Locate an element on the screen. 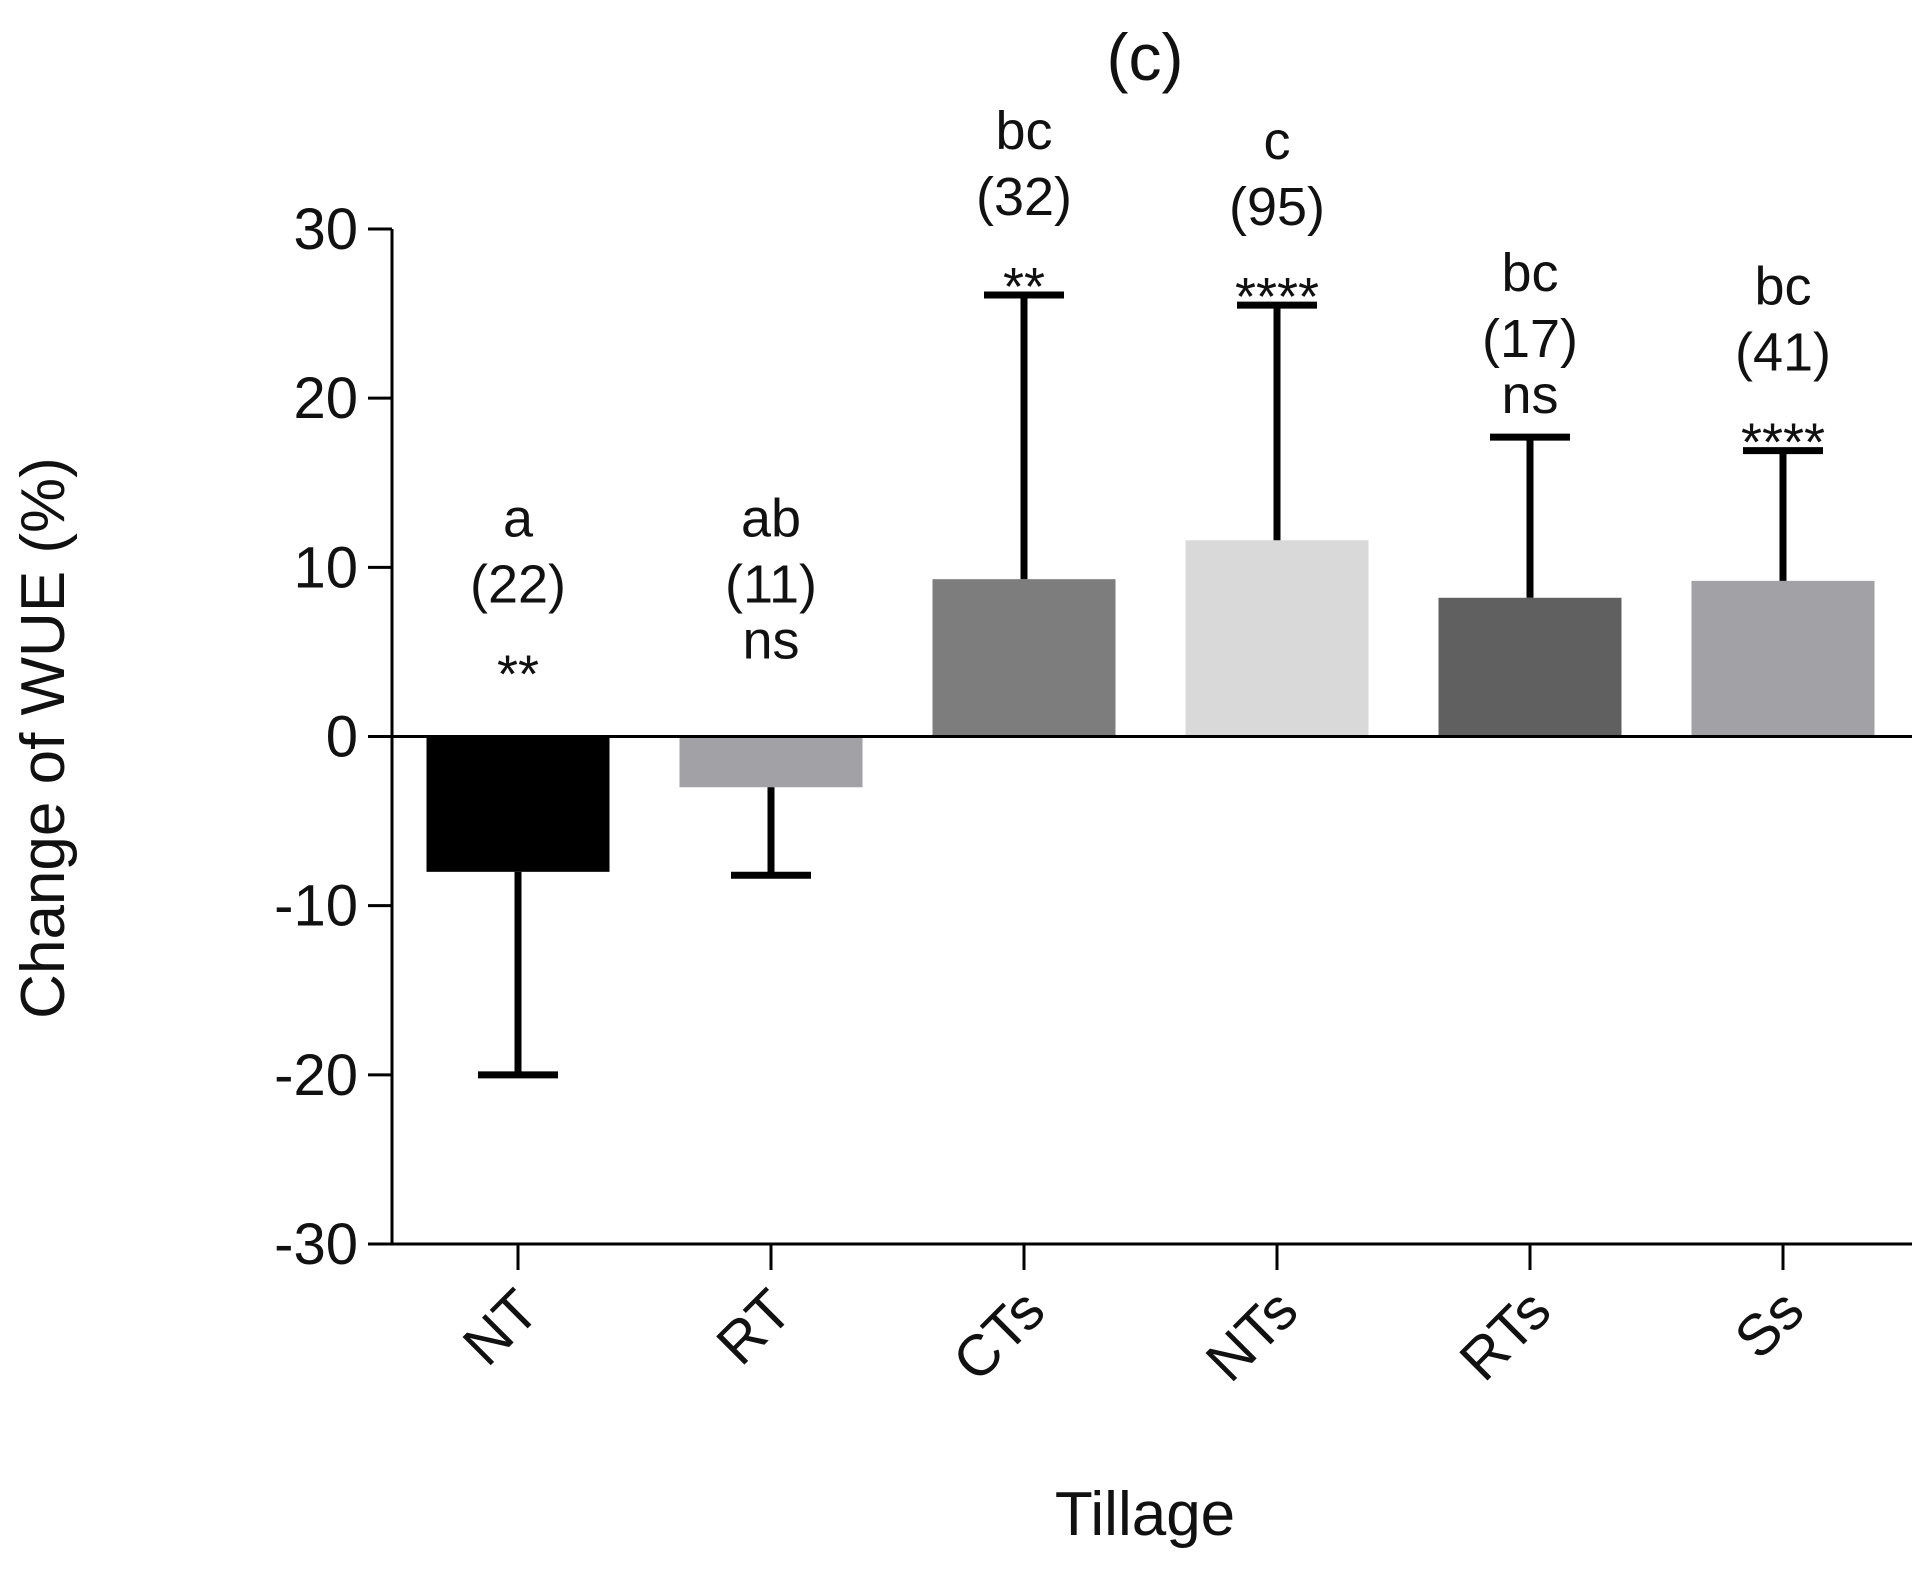 This screenshot has width=1932, height=1571. bar-rt is located at coordinates (771, 762).